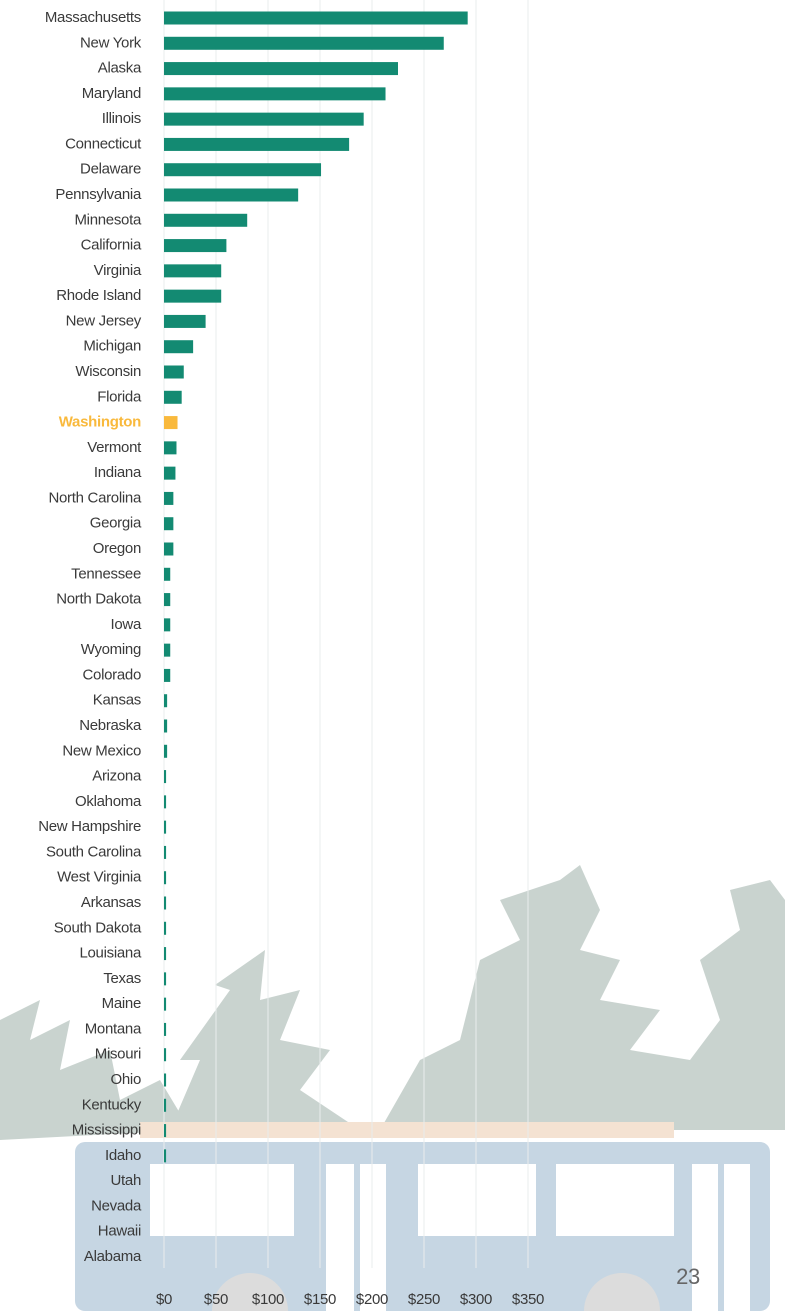  Describe the element at coordinates (119, 396) in the screenshot. I see `y-tick-label: Florida` at that location.